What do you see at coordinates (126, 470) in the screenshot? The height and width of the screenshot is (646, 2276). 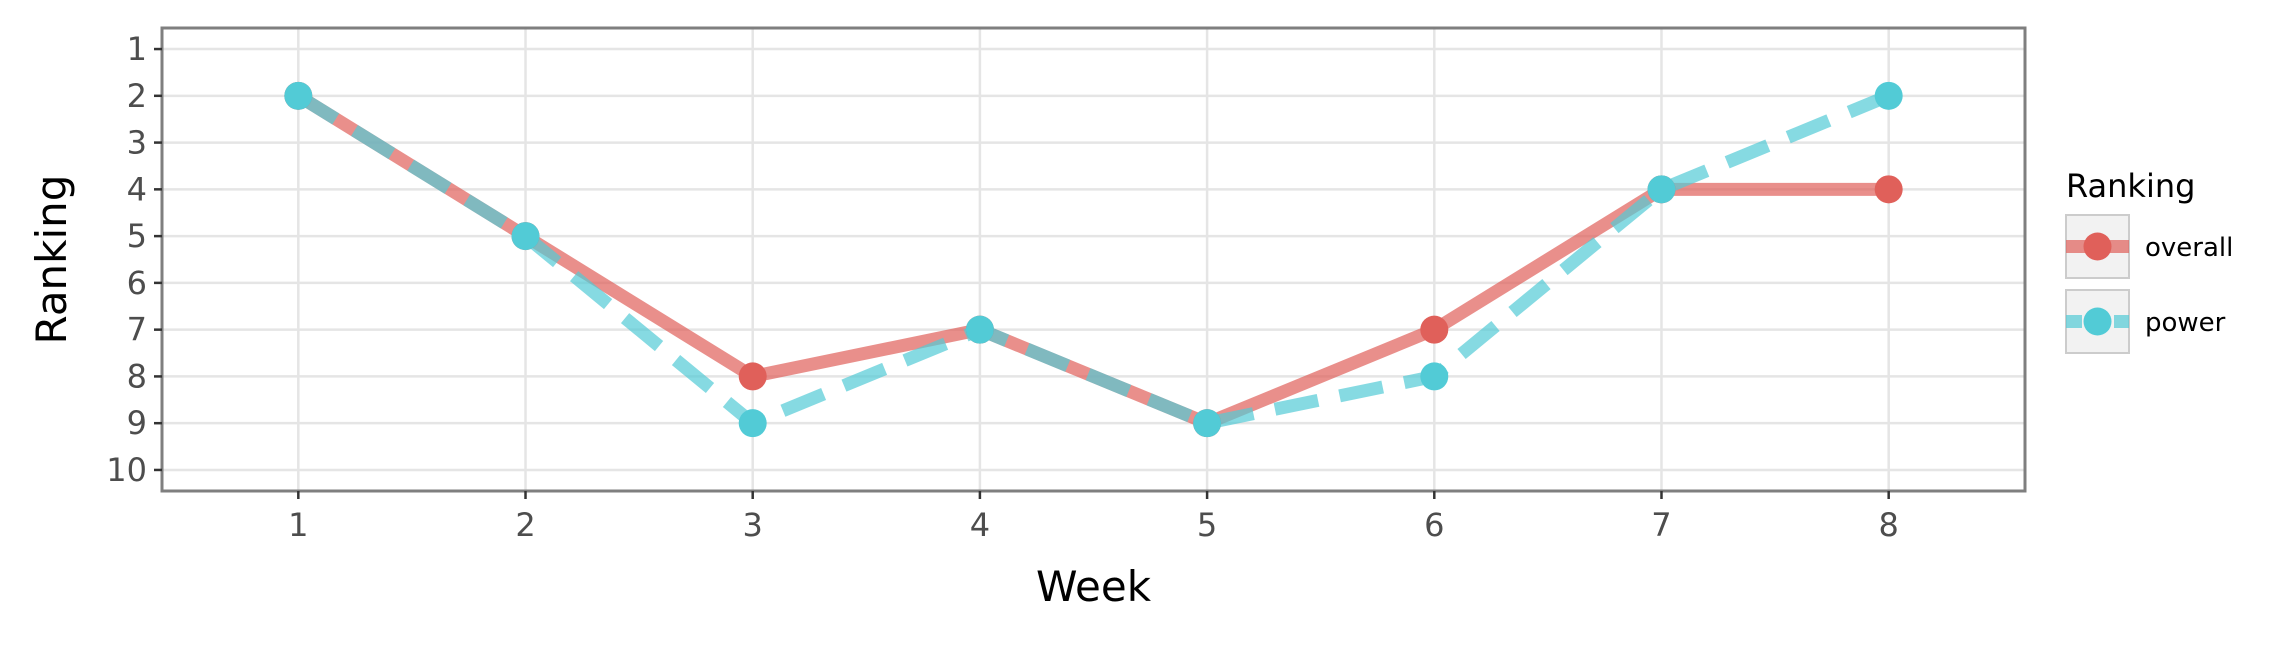 I see `y-tick-label: 10` at bounding box center [126, 470].